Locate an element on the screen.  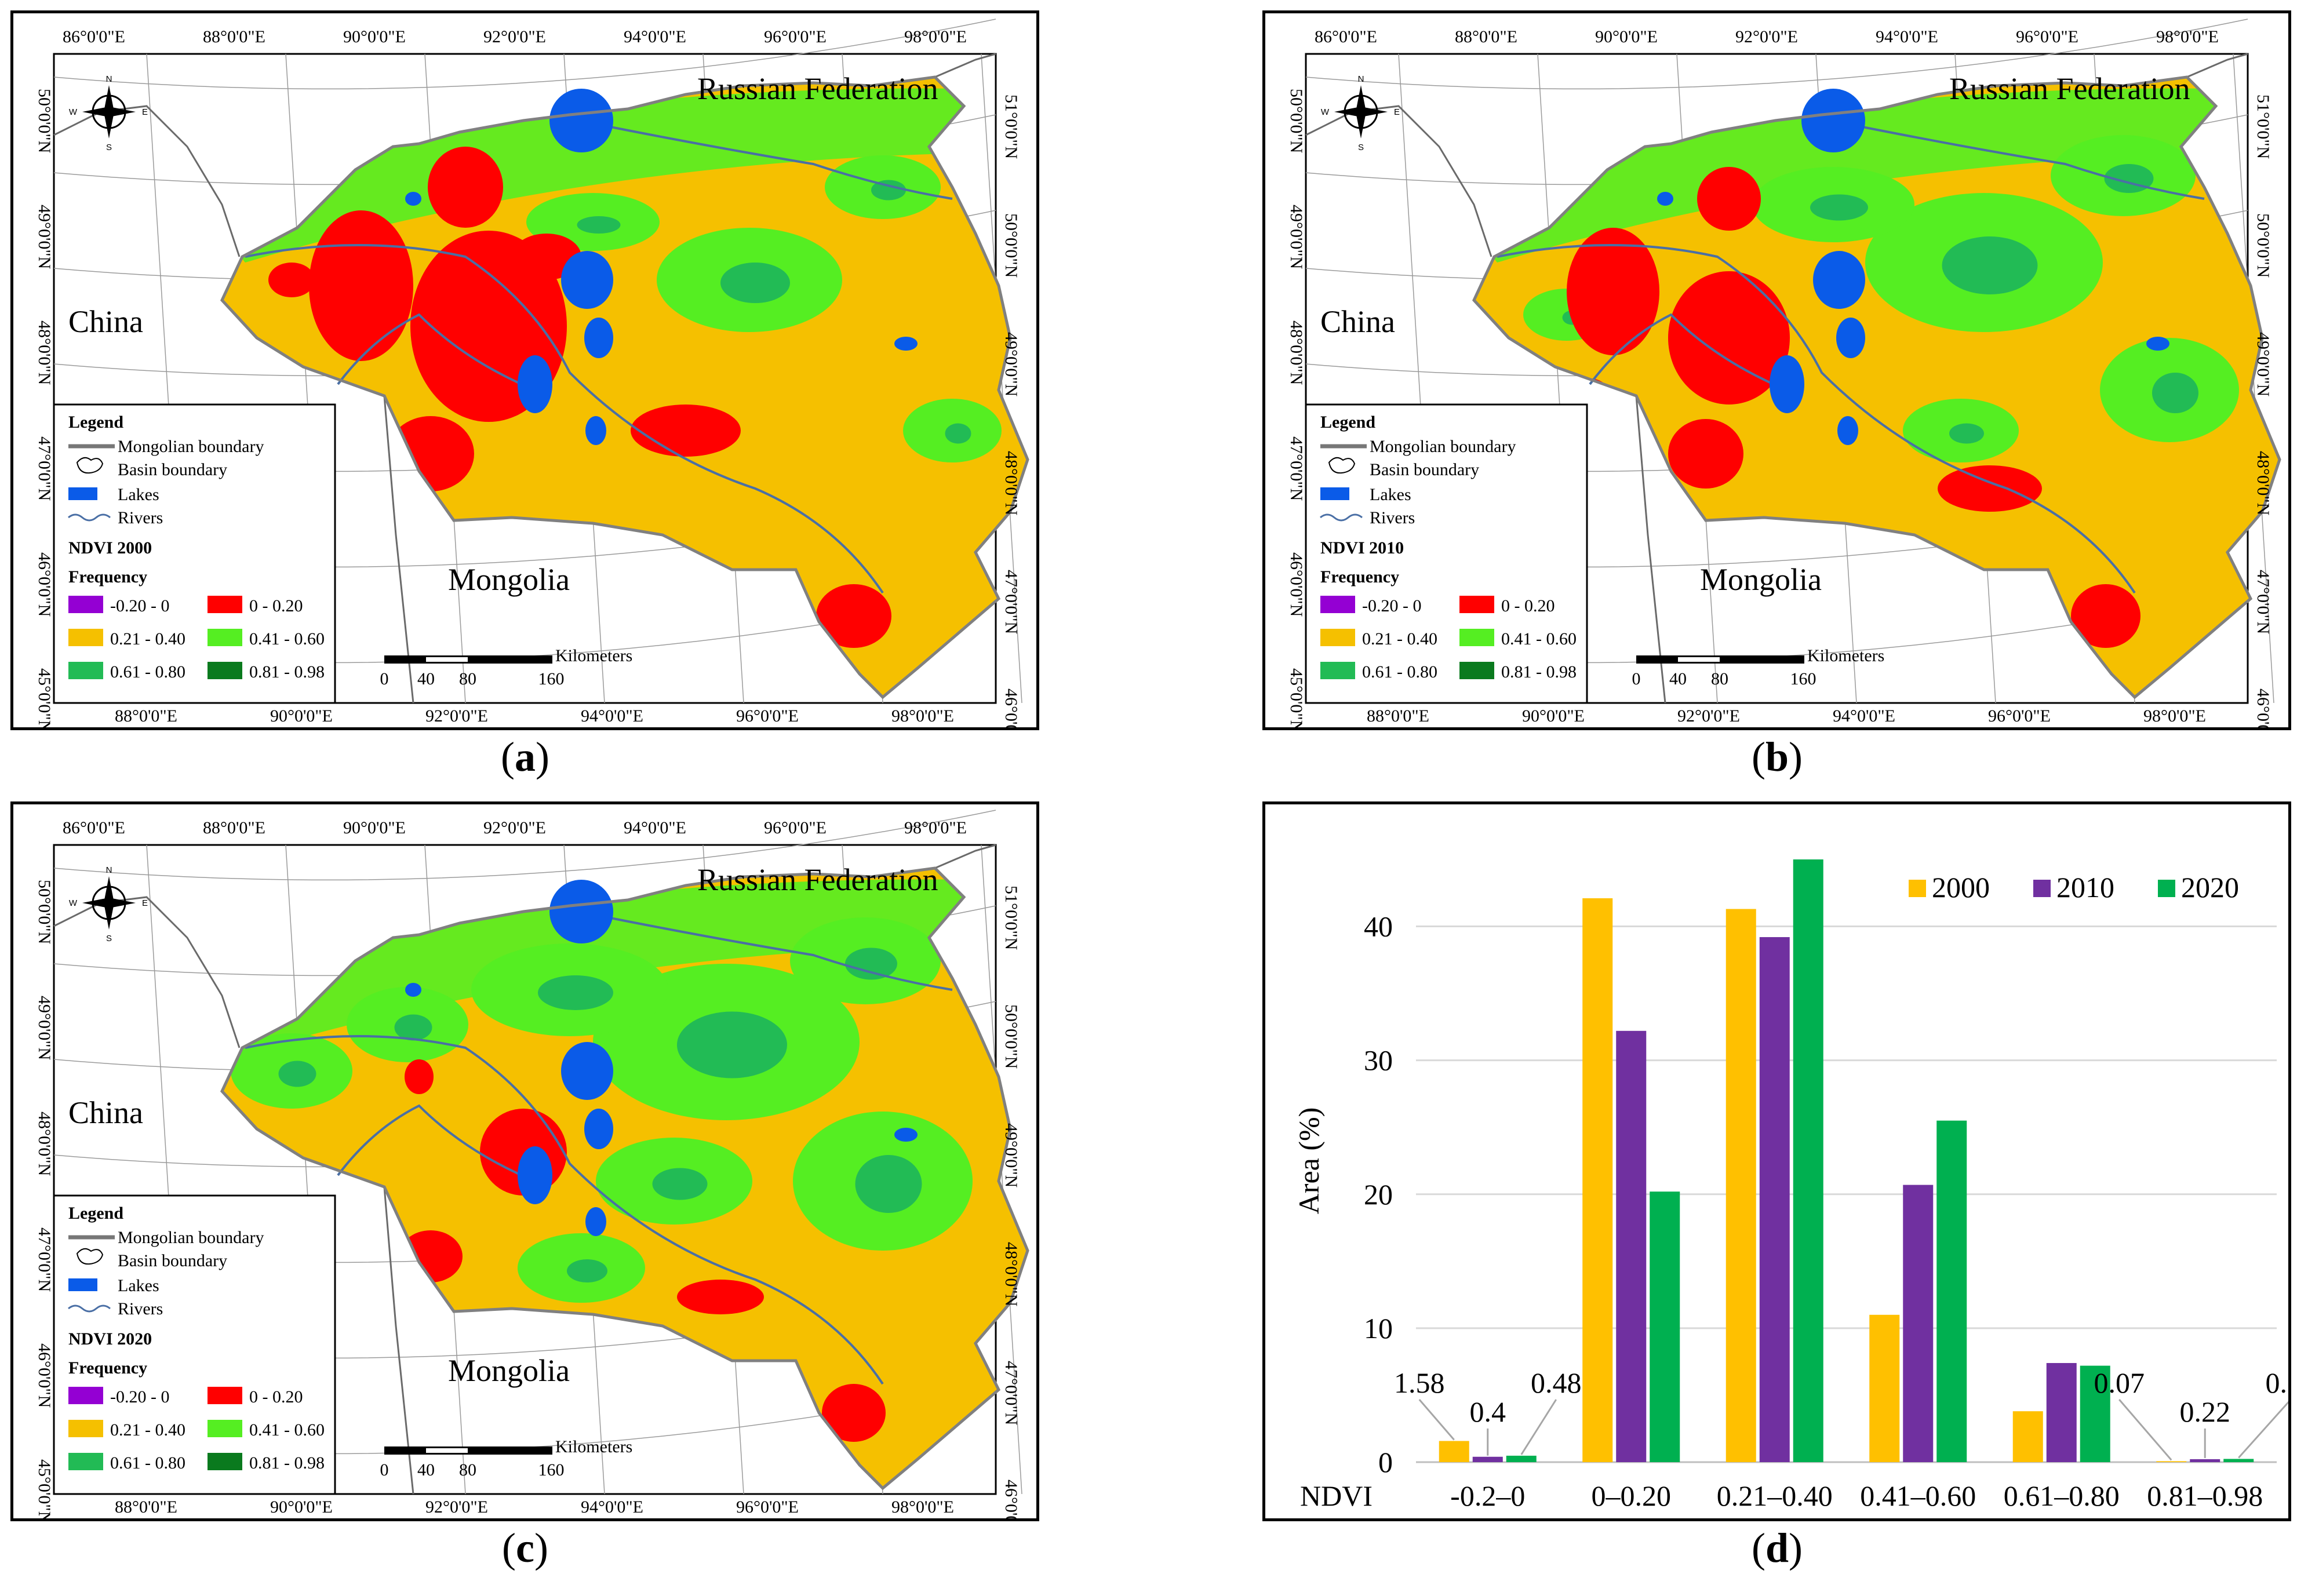
scale-bar-tick: 40 is located at coordinates (426, 1470).